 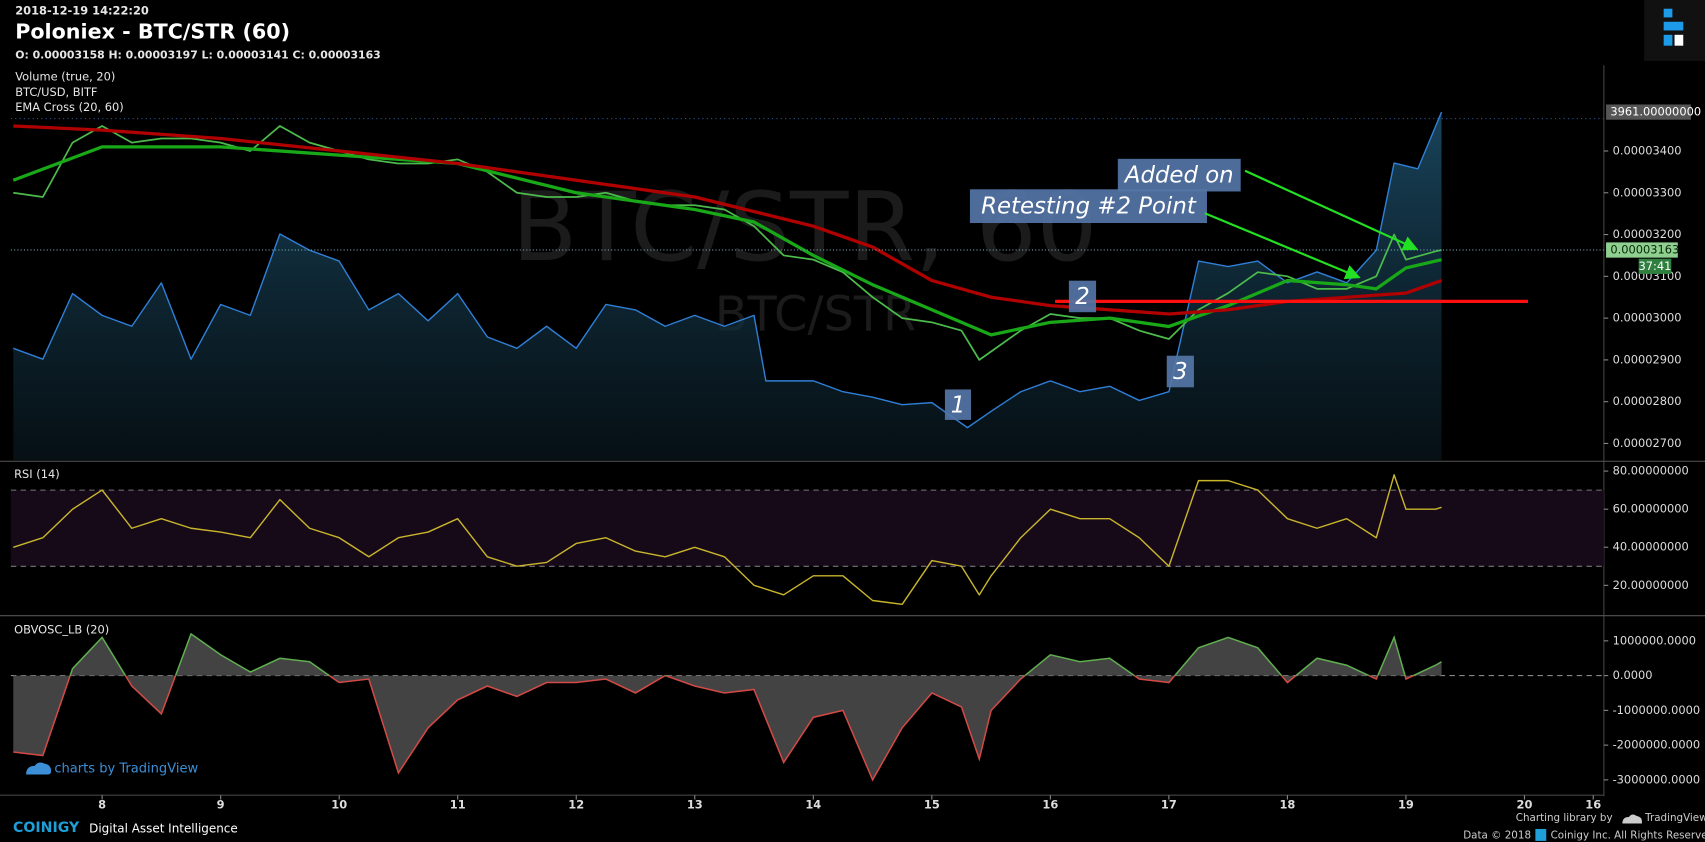 What do you see at coordinates (102, 805) in the screenshot?
I see `x-tick-label: 8` at bounding box center [102, 805].